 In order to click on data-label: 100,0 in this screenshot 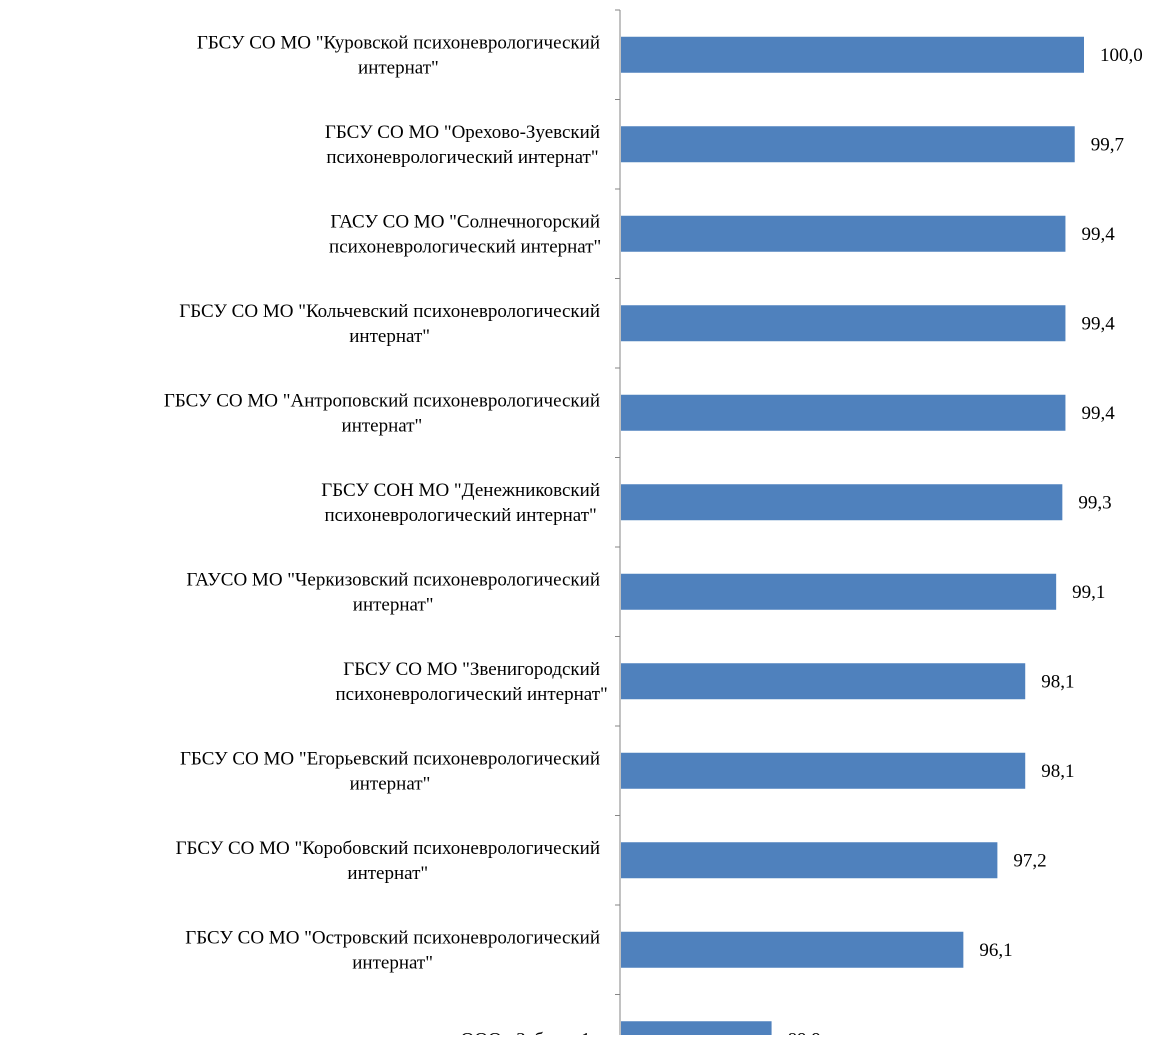, I will do `click(1121, 55)`.